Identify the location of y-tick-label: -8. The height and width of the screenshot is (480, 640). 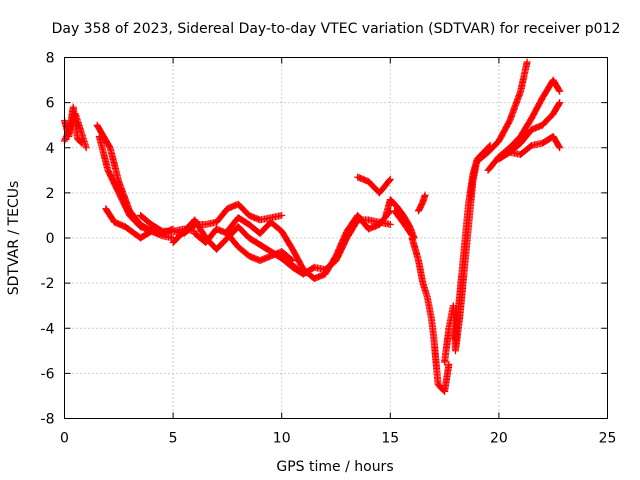
(48, 420).